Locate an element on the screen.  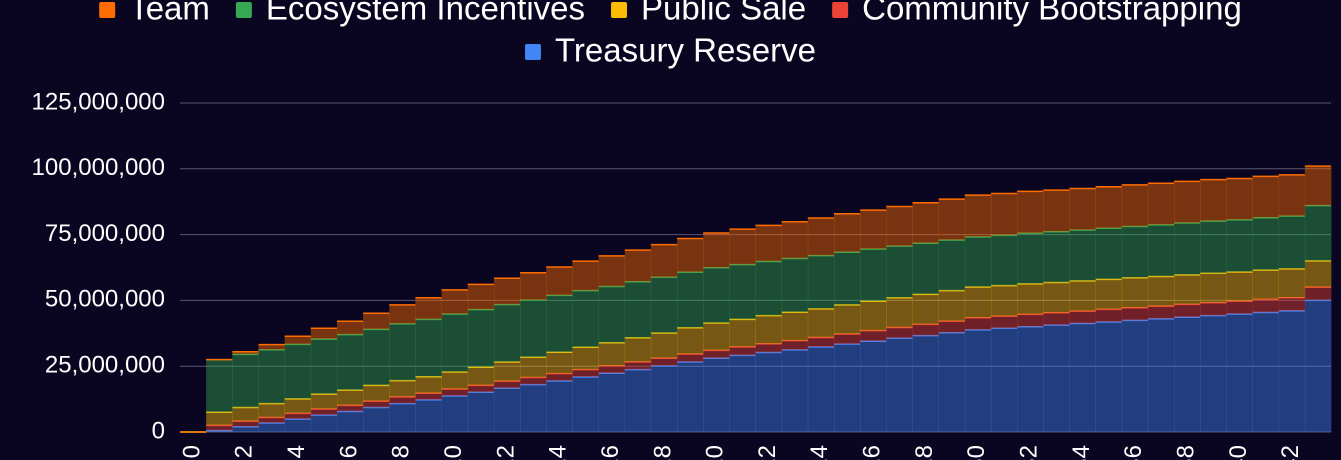
x-tick-label: 26 is located at coordinates (872, 452).